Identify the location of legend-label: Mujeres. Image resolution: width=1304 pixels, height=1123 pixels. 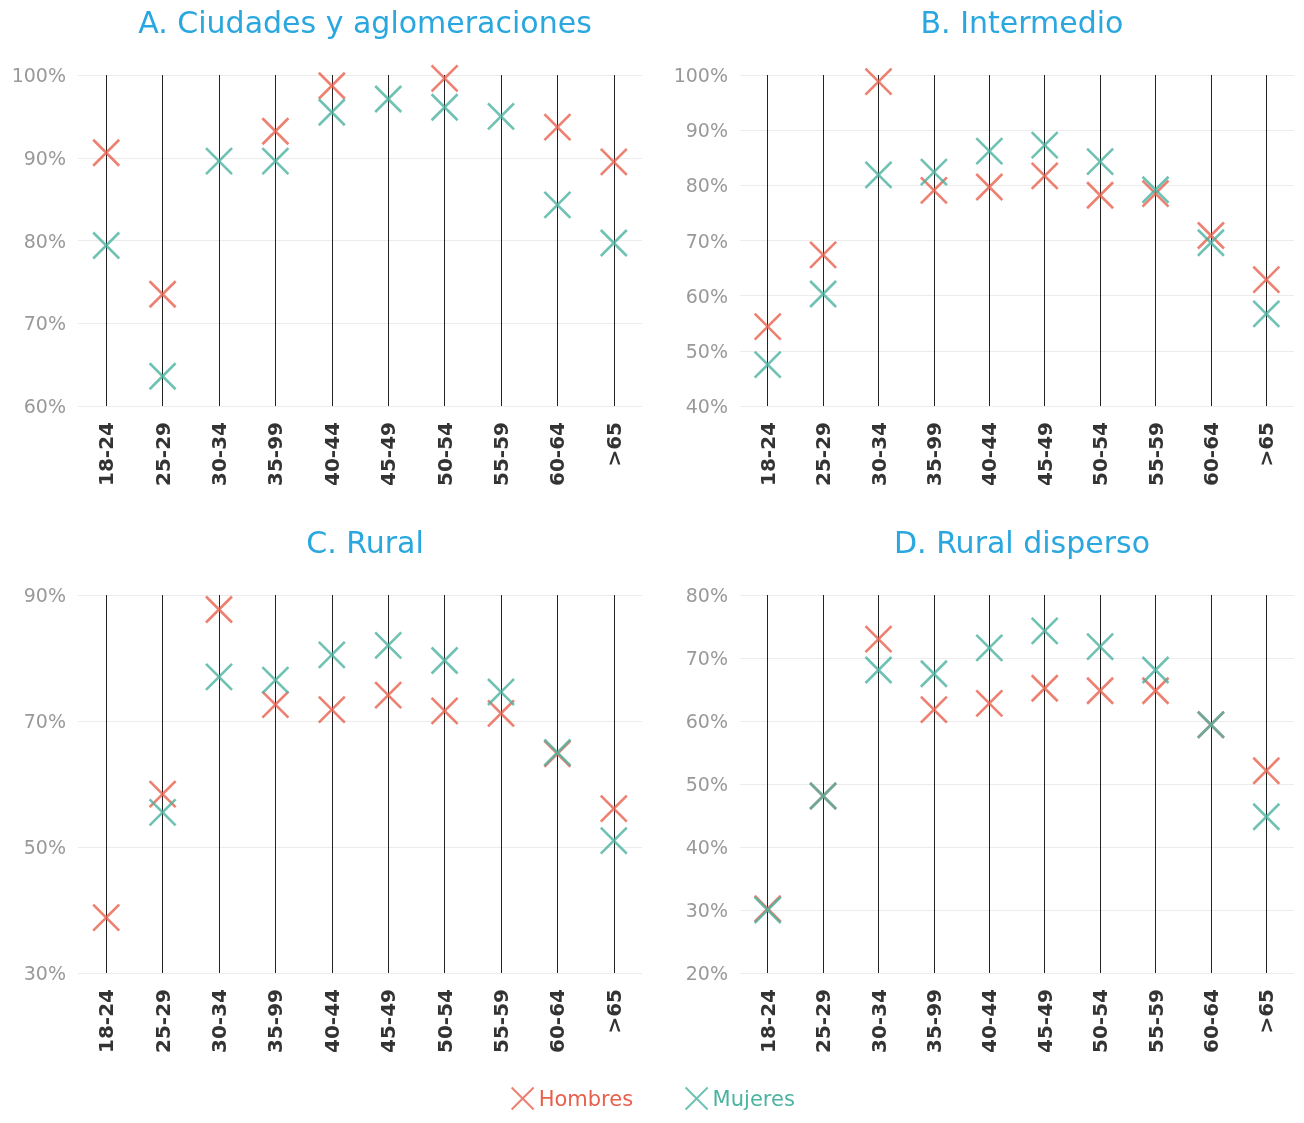
(753, 1098).